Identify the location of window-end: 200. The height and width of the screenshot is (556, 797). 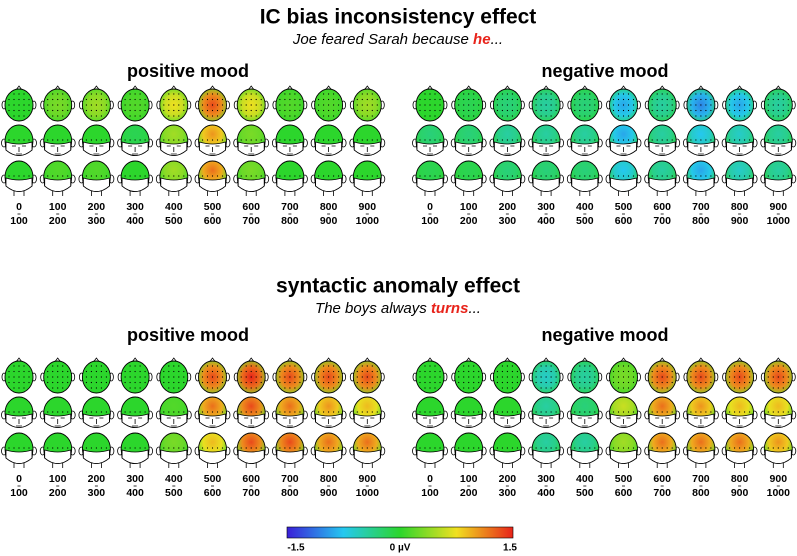
(469, 493).